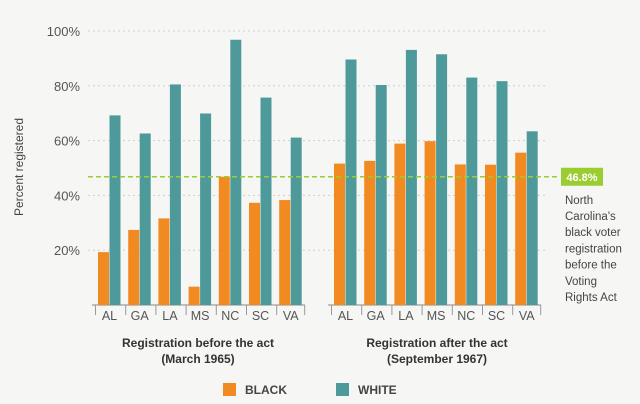 The image size is (640, 404). Describe the element at coordinates (67, 141) in the screenshot. I see `y-tick-label: 60%` at that location.